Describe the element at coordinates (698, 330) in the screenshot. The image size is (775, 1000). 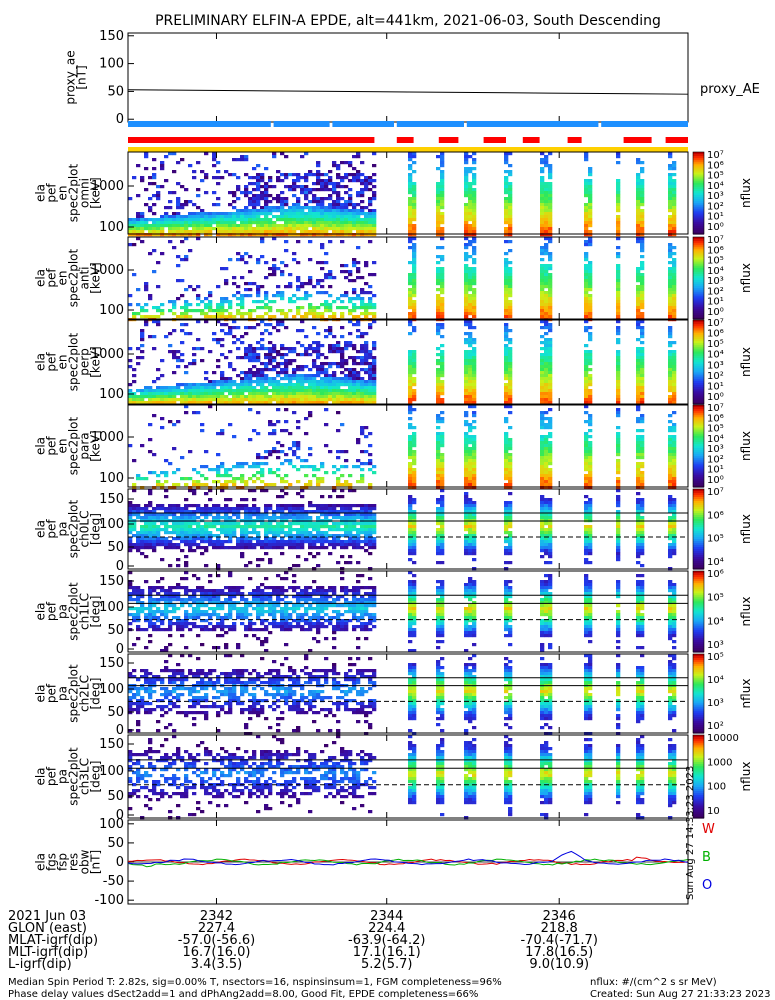
I see `panel3-colorbar-cell` at that location.